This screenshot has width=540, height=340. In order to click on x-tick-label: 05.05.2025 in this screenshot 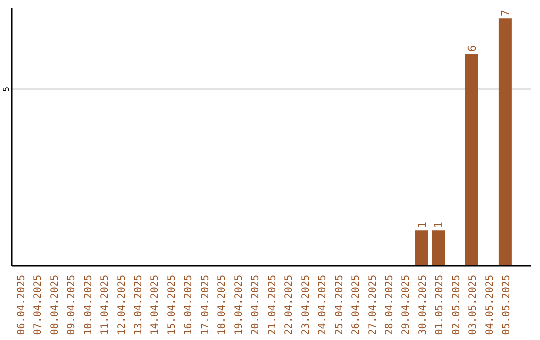, I will do `click(507, 305)`.